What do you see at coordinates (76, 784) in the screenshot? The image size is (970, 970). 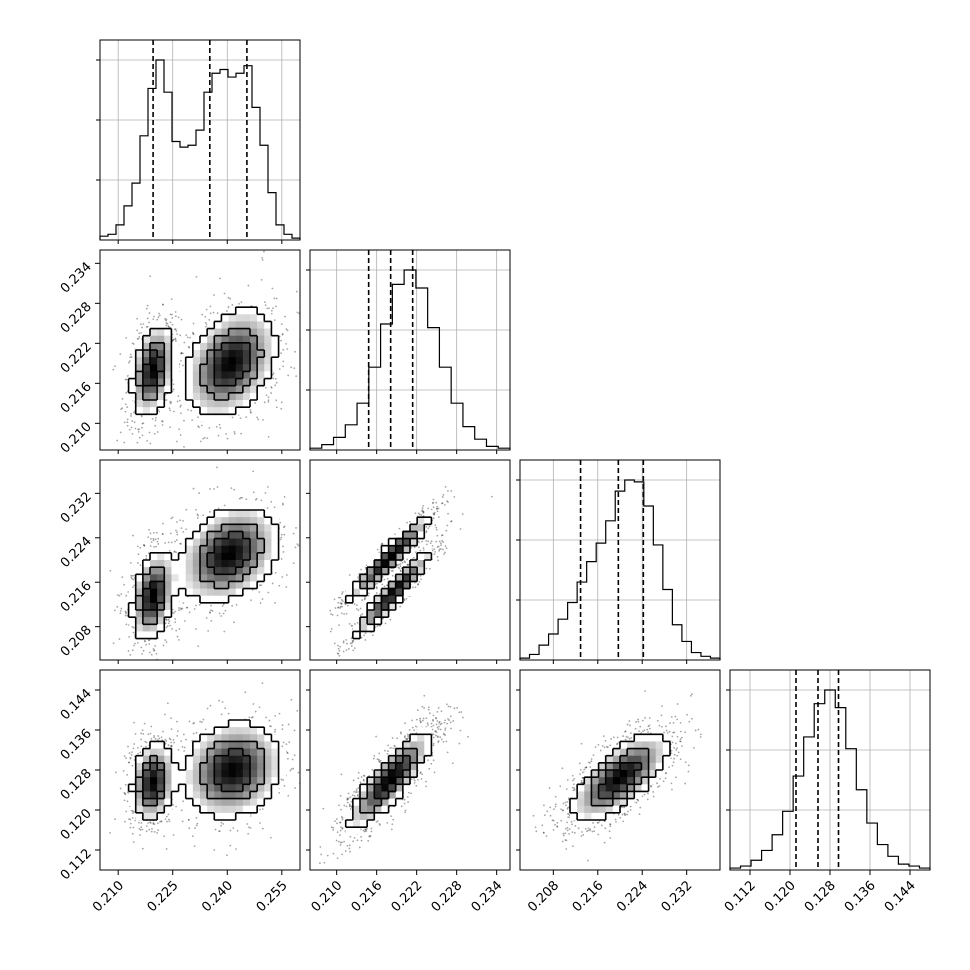 I see `y-tick-label: 0.128` at bounding box center [76, 784].